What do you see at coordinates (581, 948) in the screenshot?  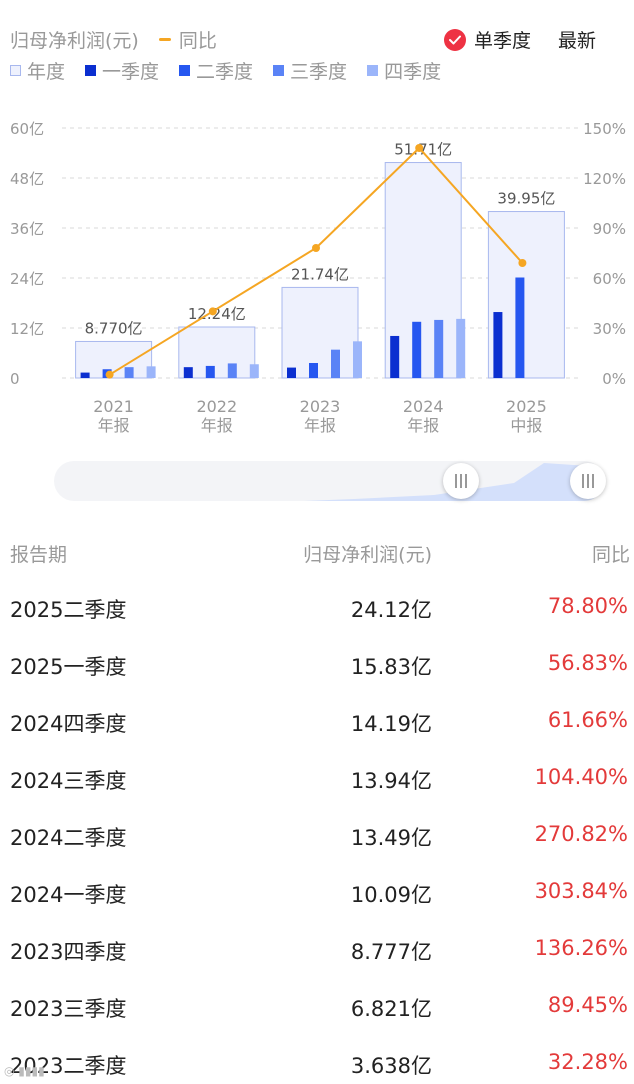 I see `row-yoy: 136.26%` at bounding box center [581, 948].